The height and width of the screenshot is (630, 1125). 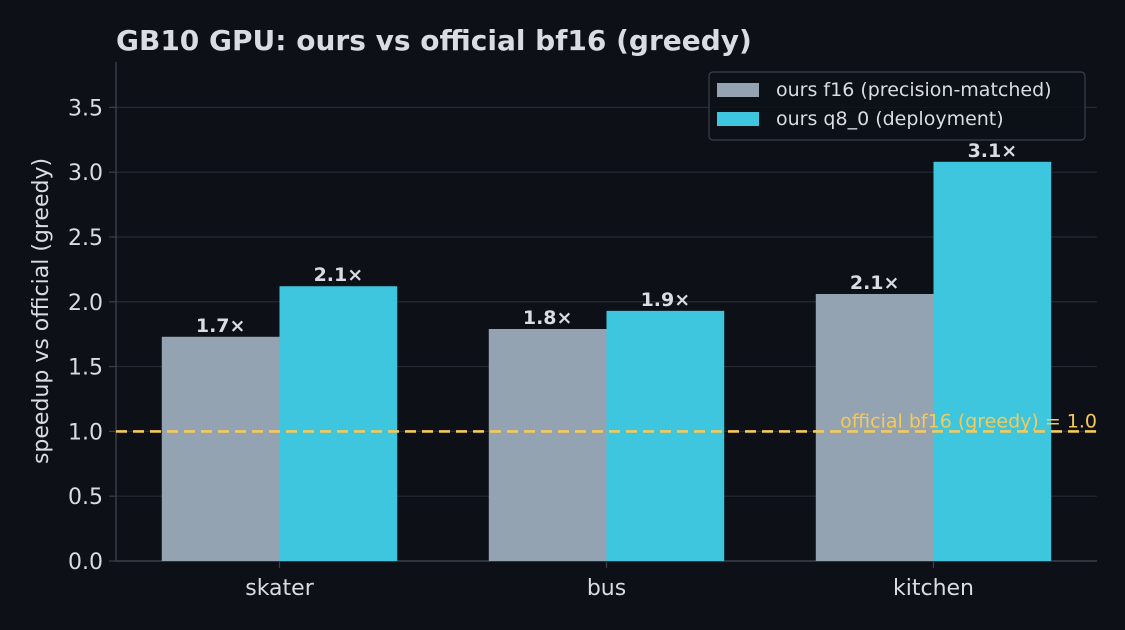 I want to click on bar-value-label: 1.9×, so click(x=666, y=300).